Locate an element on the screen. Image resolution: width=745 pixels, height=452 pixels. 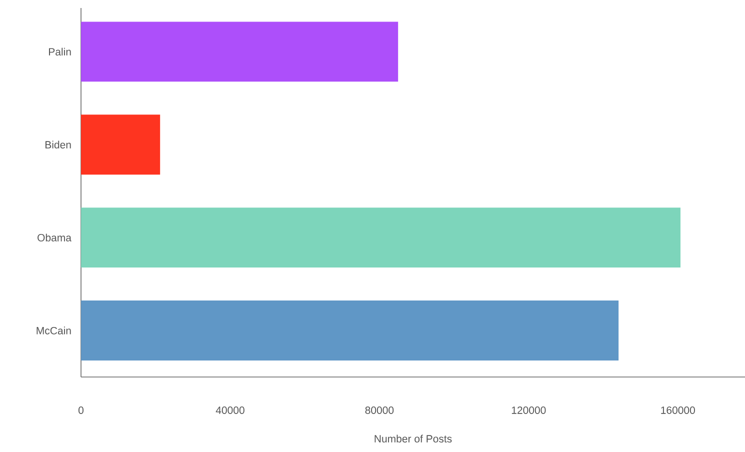
x-tick-label: 80000 is located at coordinates (379, 410).